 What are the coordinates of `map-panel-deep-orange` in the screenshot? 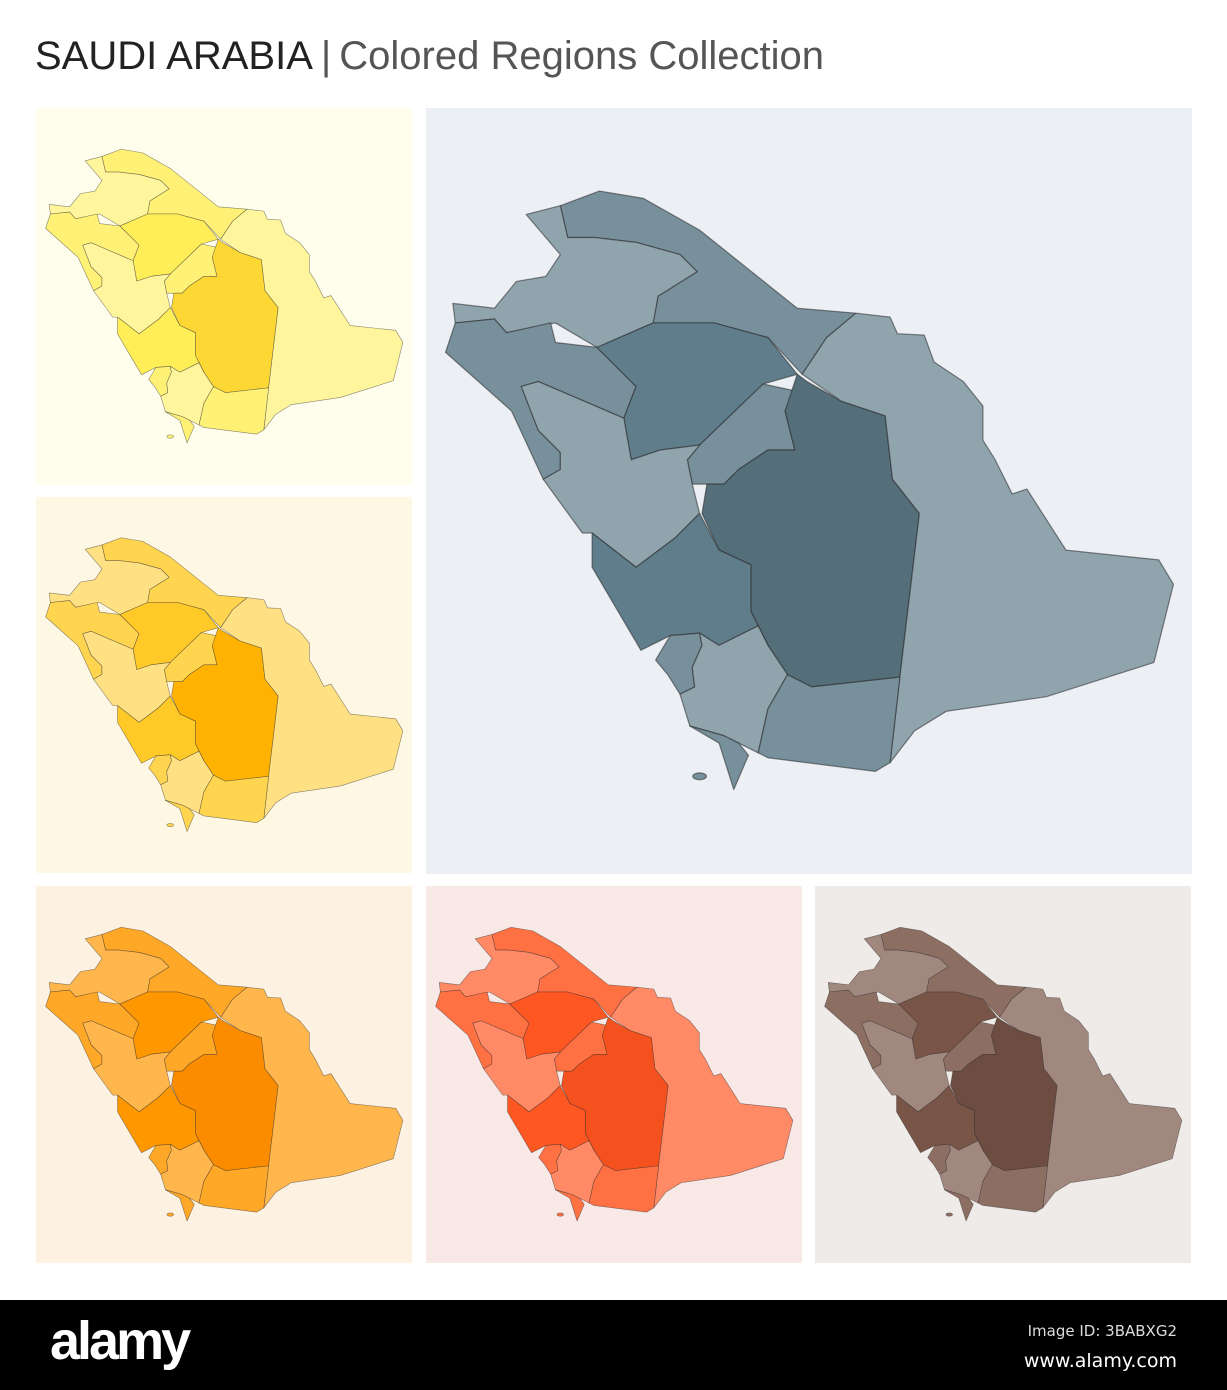 It's located at (614, 1074).